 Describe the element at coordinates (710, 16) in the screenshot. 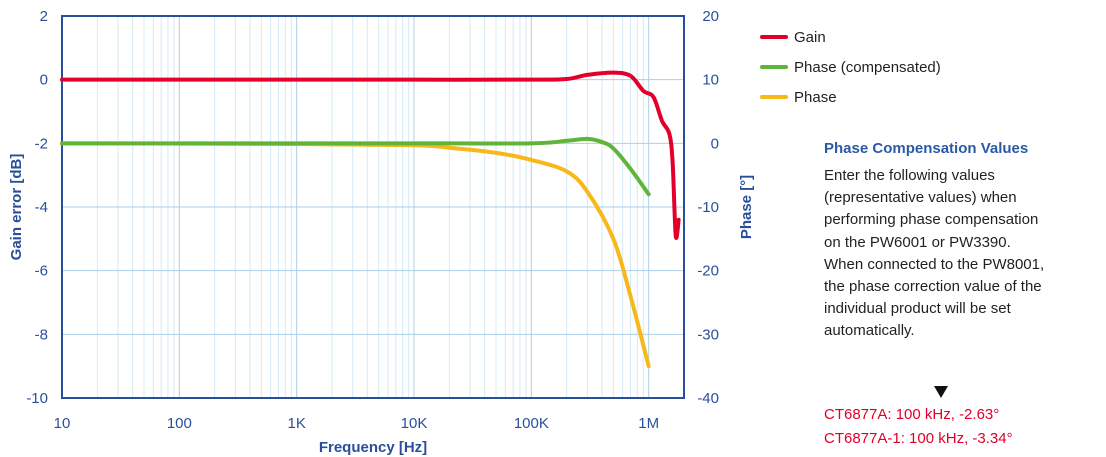

I see `y-right-tick-label: 20` at that location.